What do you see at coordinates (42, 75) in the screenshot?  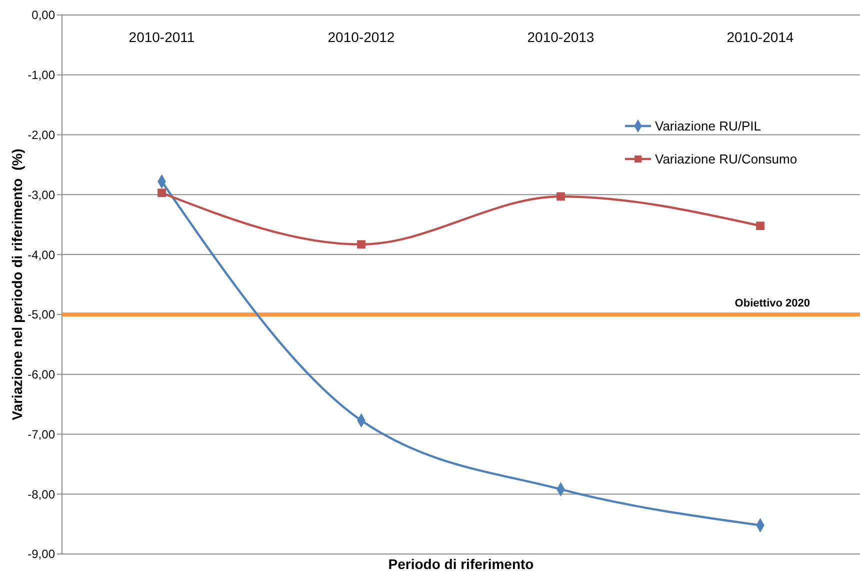 I see `y-tick-label: -1,00` at bounding box center [42, 75].